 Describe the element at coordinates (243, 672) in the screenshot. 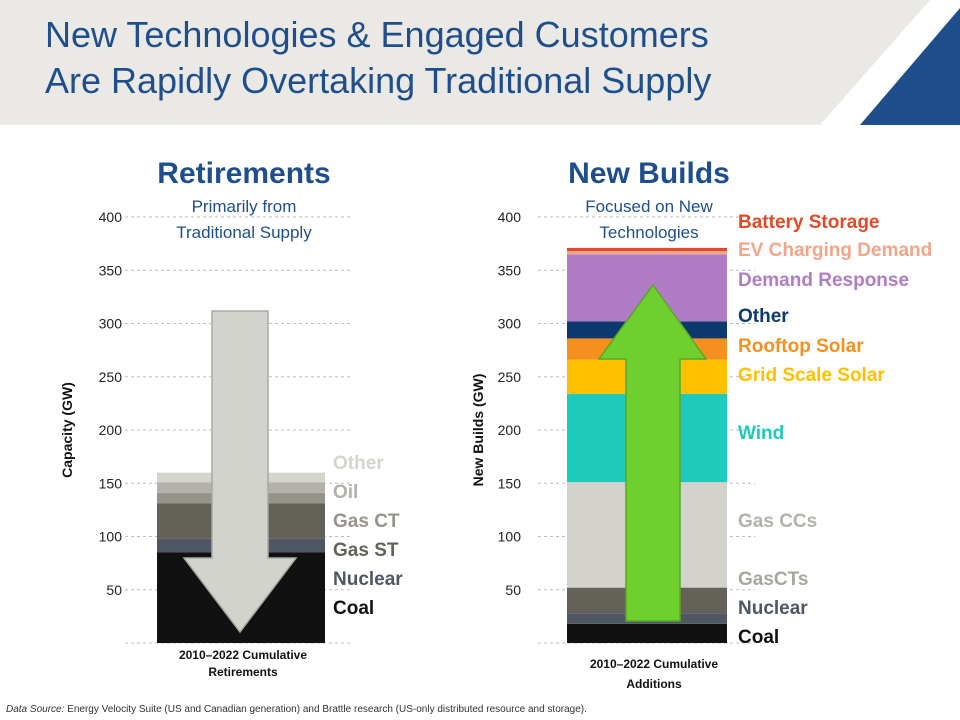

I see `retirements-category-label-line-2: Retirements` at that location.